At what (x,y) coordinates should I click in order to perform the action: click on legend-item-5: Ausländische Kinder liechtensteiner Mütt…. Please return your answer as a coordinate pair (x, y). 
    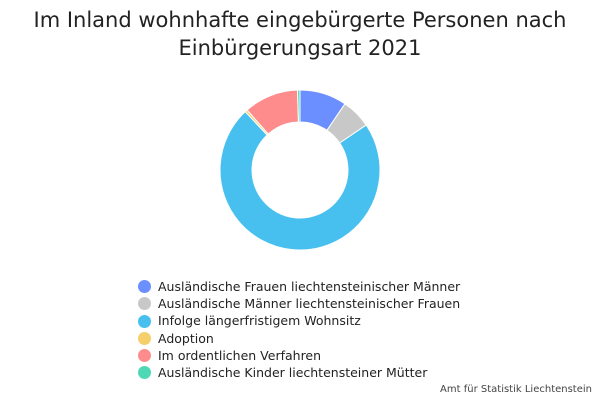
    Looking at the image, I should click on (299, 372).